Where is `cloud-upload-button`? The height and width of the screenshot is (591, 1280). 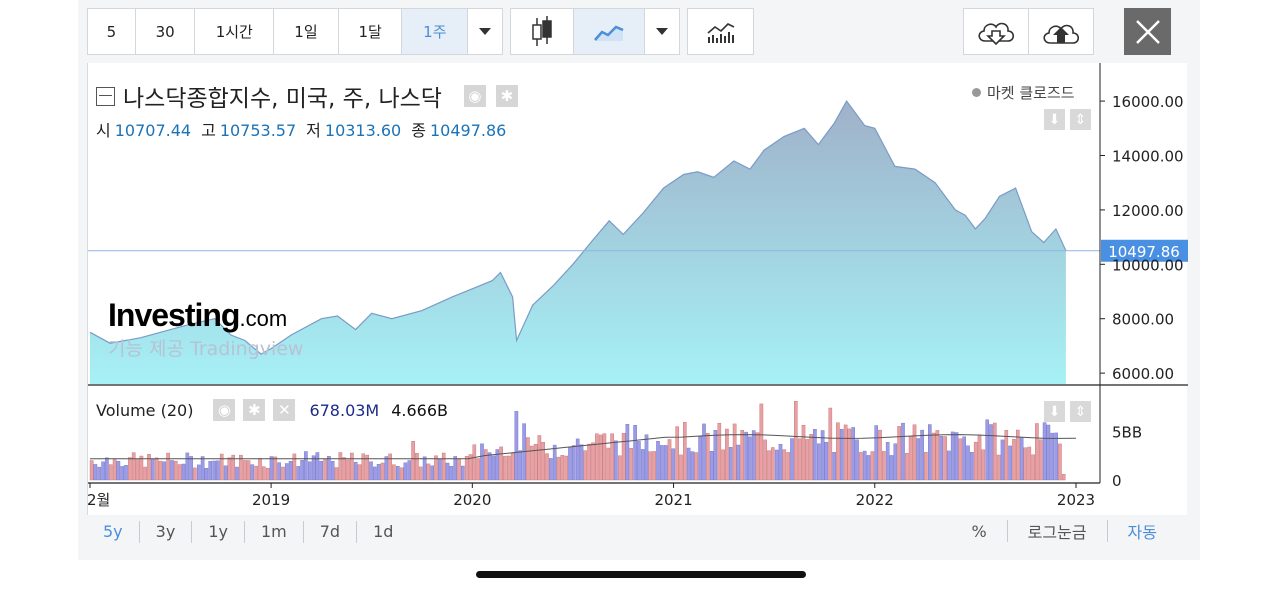
cloud-upload-button is located at coordinates (1061, 31).